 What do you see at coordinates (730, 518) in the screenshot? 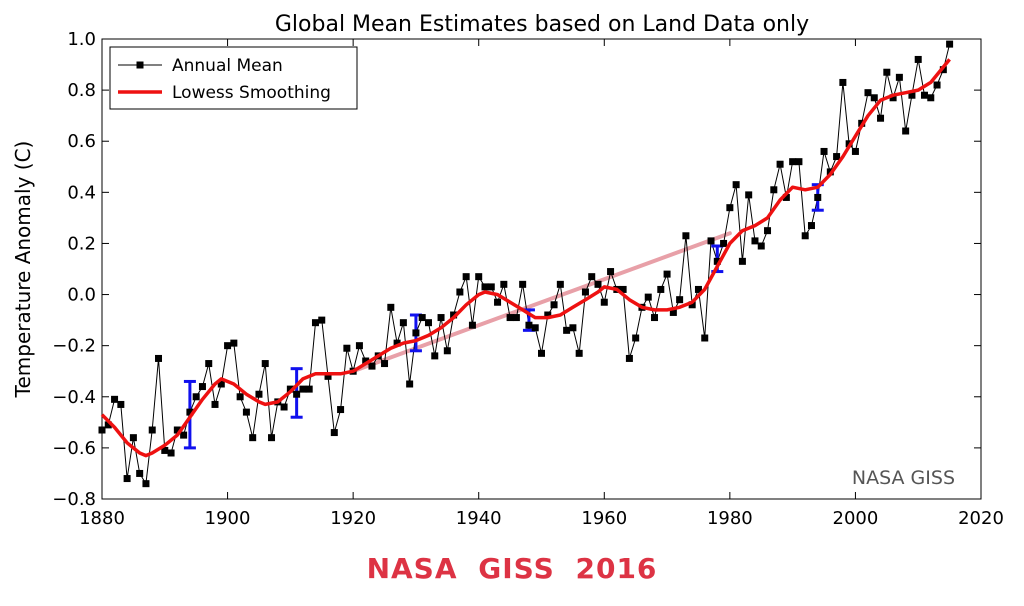
I see `x-tick-label: 1980` at bounding box center [730, 518].